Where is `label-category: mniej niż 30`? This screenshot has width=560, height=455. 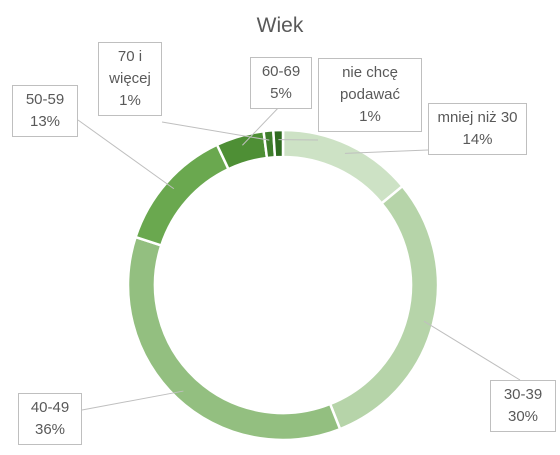 label-category: mniej niż 30 is located at coordinates (477, 117).